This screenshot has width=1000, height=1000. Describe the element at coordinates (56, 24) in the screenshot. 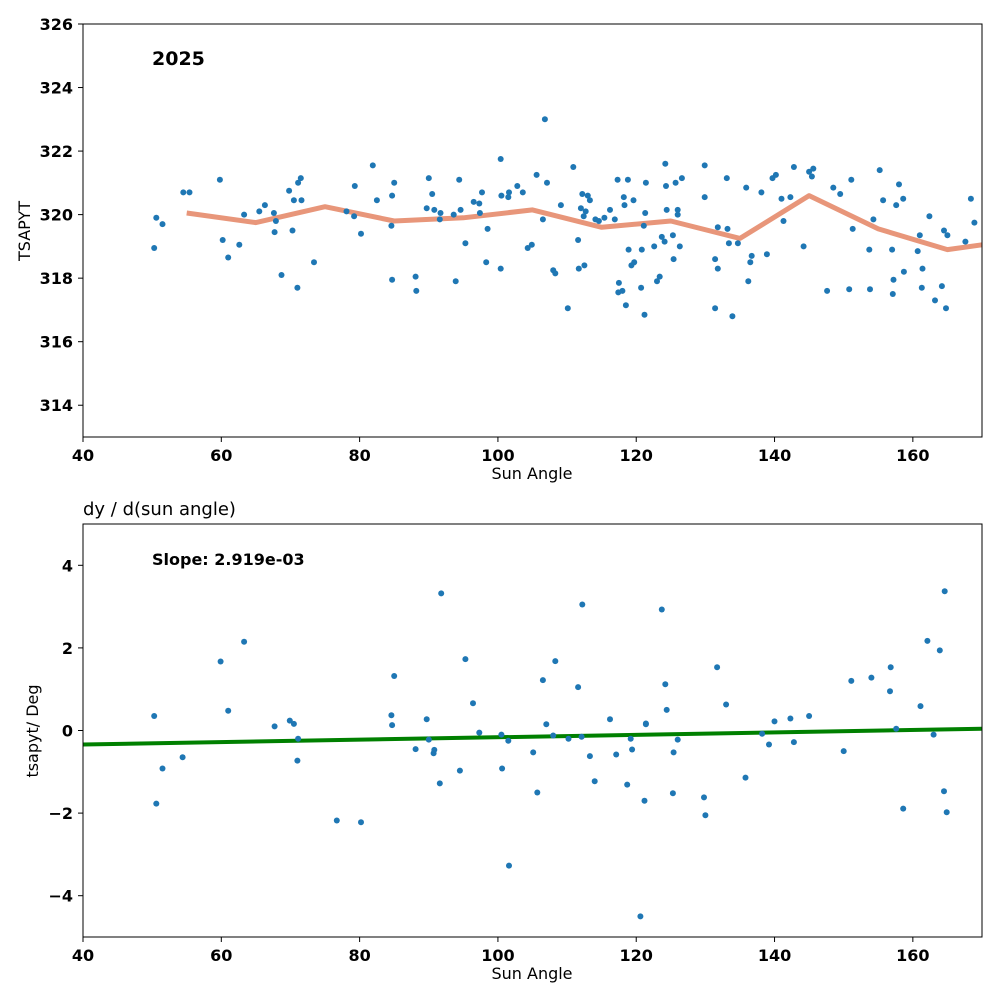

I see `y-tick-label: 326` at that location.